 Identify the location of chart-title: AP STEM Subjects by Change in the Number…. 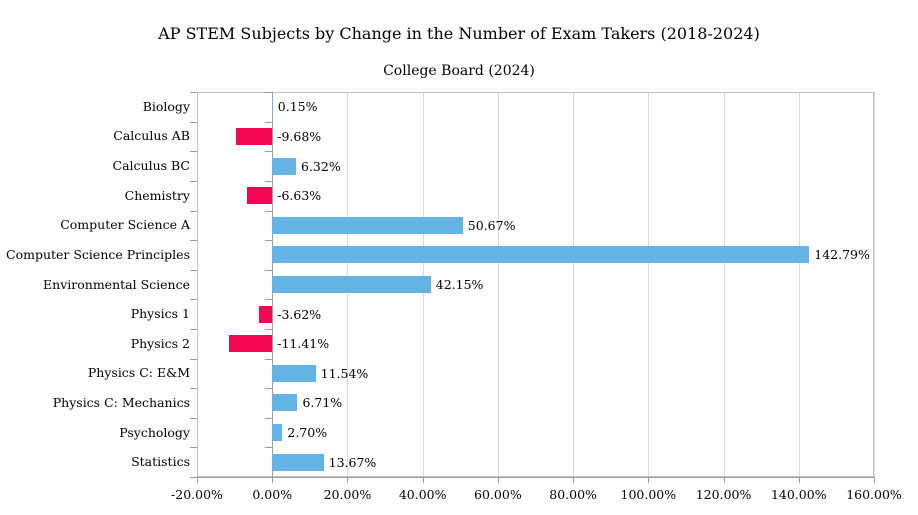
(459, 33).